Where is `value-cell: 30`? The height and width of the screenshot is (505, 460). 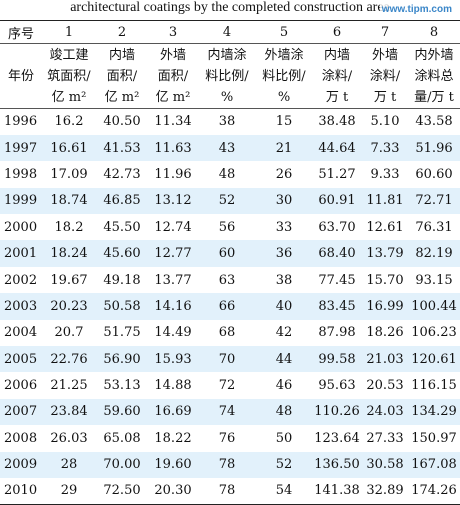
value-cell: 30 is located at coordinates (284, 201).